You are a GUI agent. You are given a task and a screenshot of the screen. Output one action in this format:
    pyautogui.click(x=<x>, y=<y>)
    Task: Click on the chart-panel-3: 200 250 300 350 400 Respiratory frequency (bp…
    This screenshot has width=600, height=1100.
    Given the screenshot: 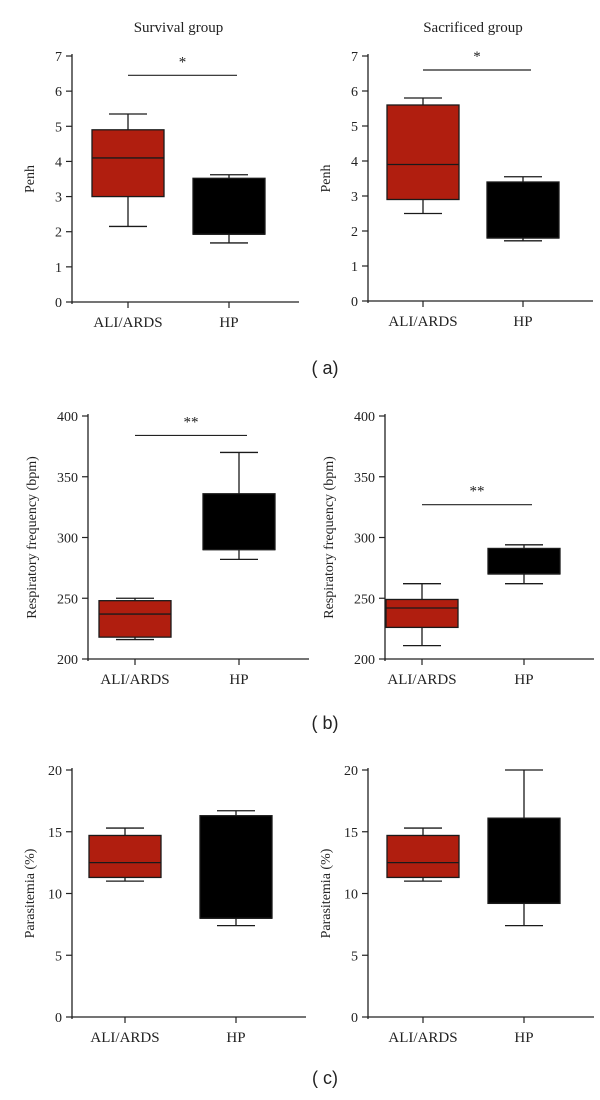 What is the action you would take?
    pyautogui.click(x=167, y=549)
    